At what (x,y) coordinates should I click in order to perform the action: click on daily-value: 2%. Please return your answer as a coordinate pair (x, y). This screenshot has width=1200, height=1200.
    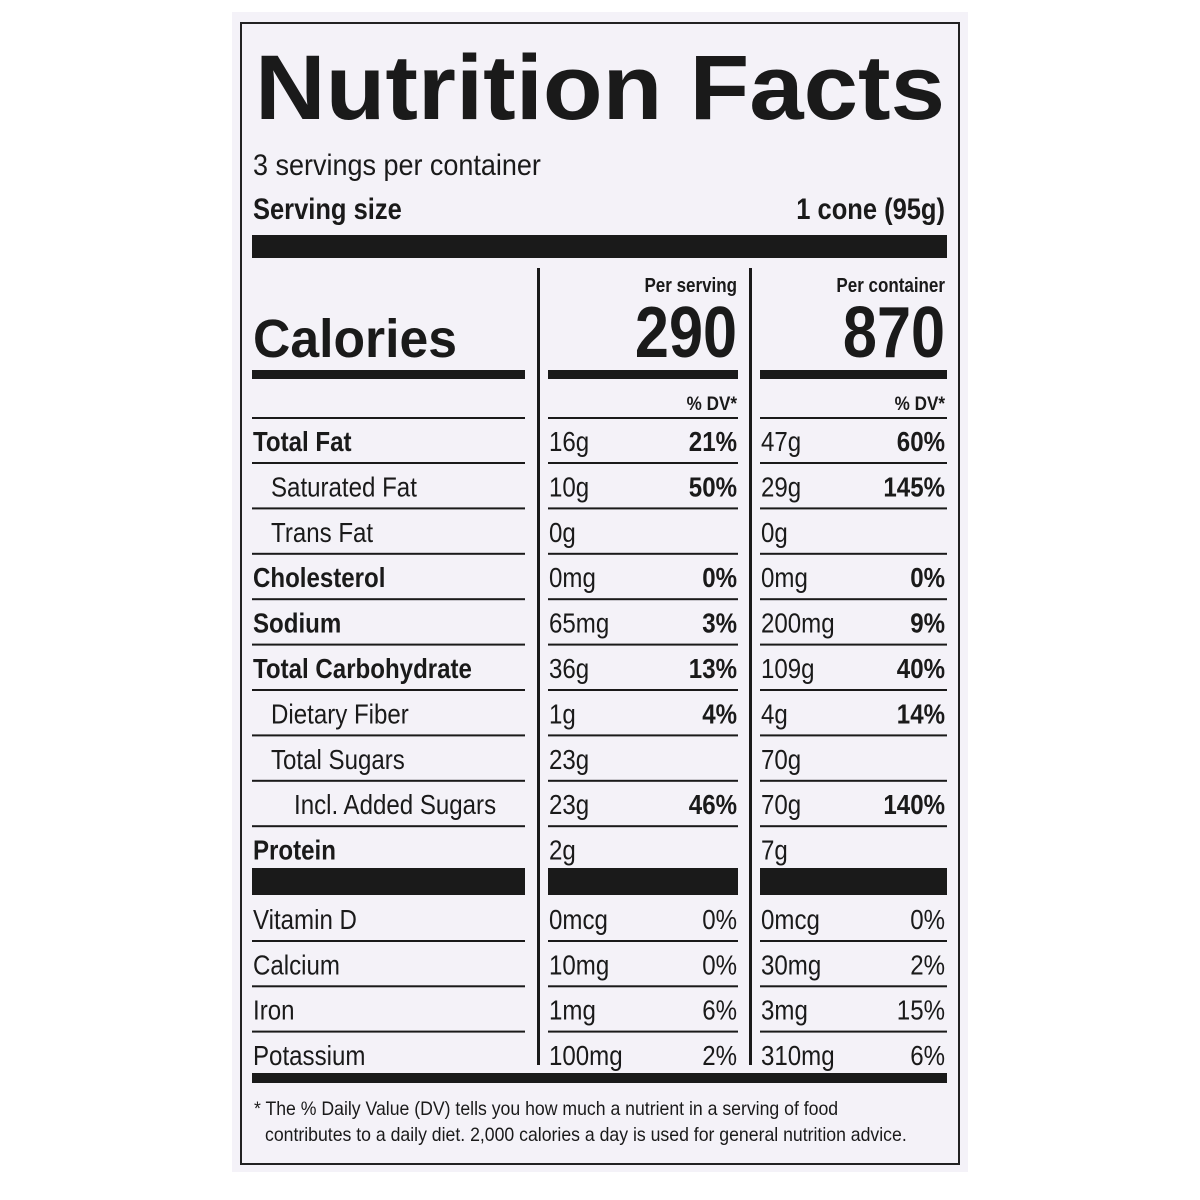
    Looking at the image, I should click on (719, 1055).